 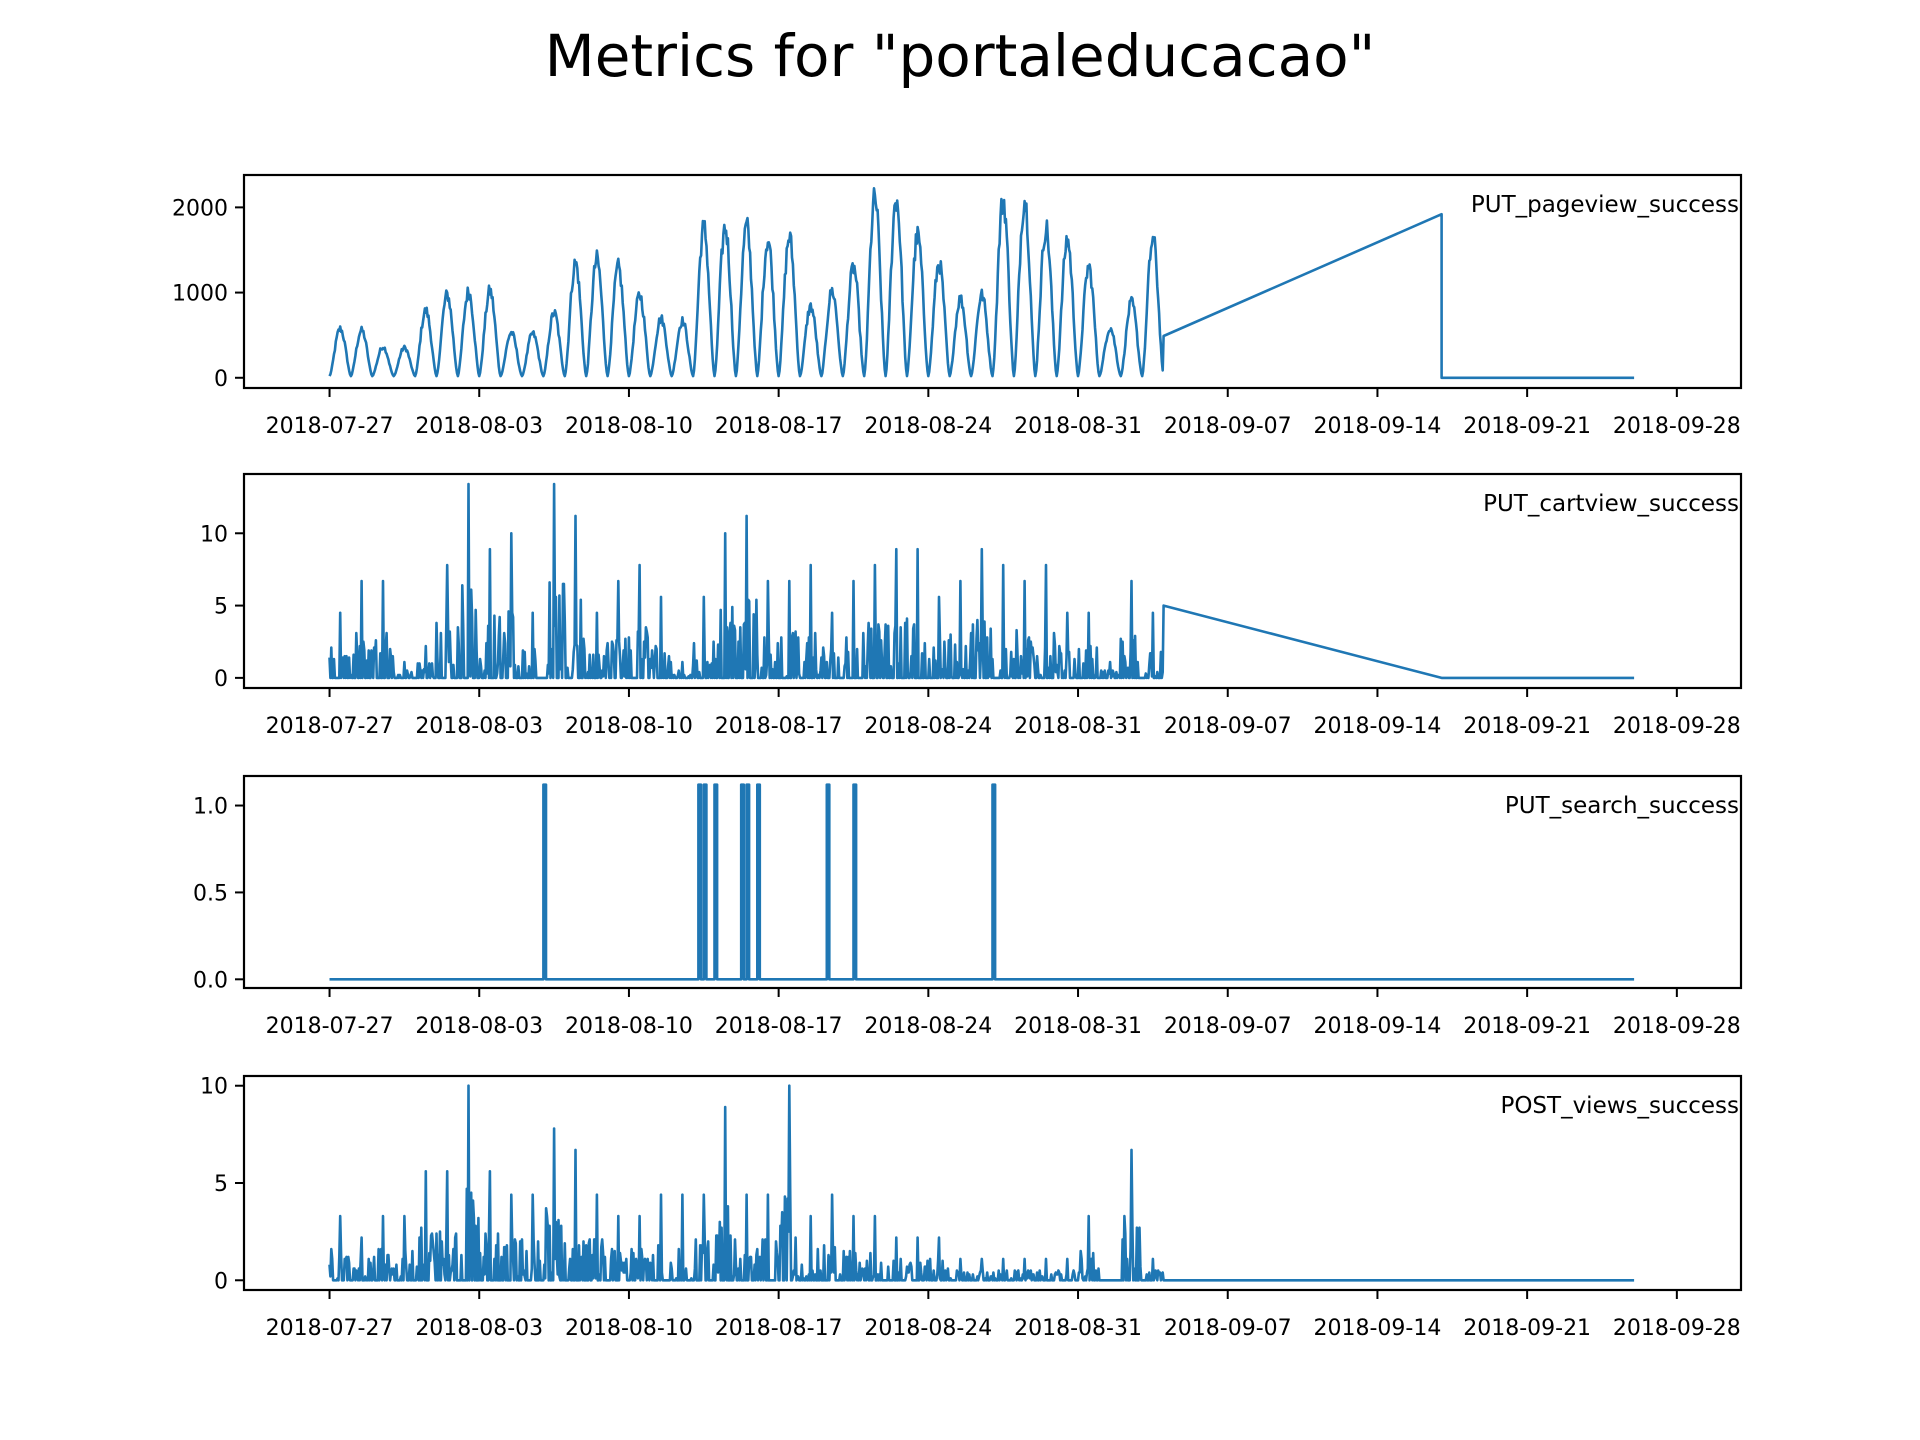 What do you see at coordinates (200, 208) in the screenshot?
I see `y-tick-label: 2000` at bounding box center [200, 208].